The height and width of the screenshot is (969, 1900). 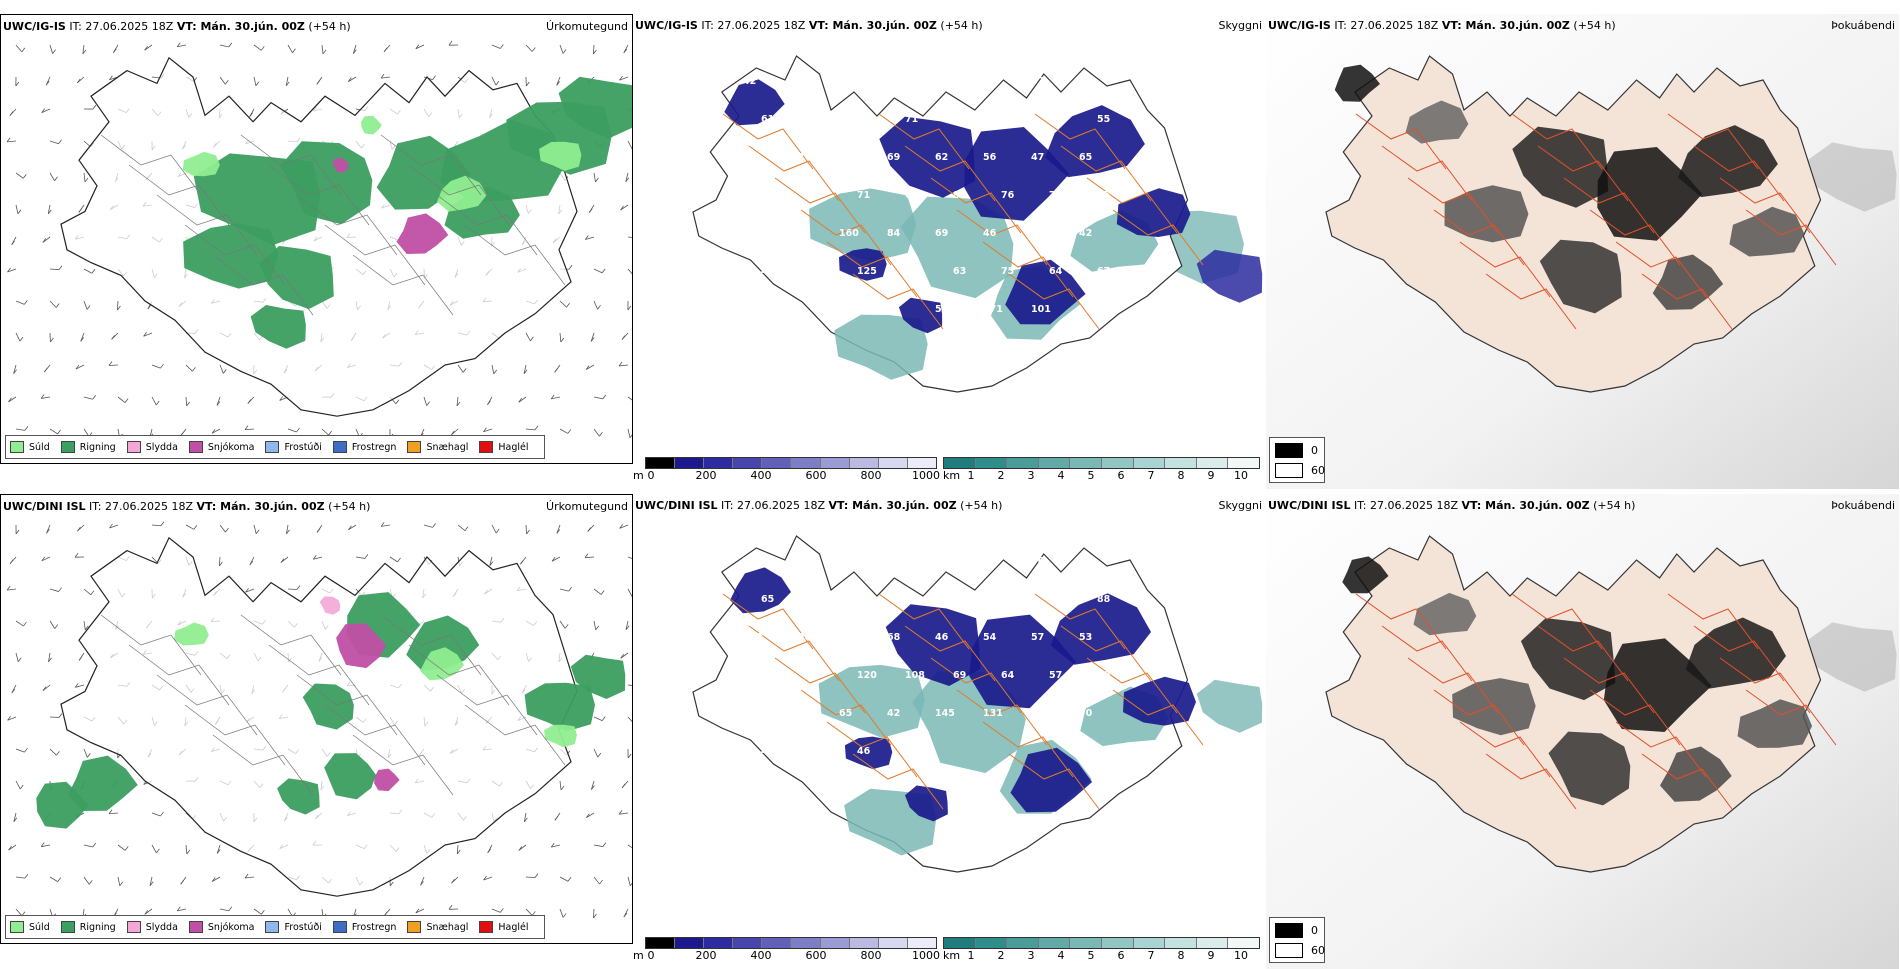 I want to click on height-unit: m, so click(x=638, y=955).